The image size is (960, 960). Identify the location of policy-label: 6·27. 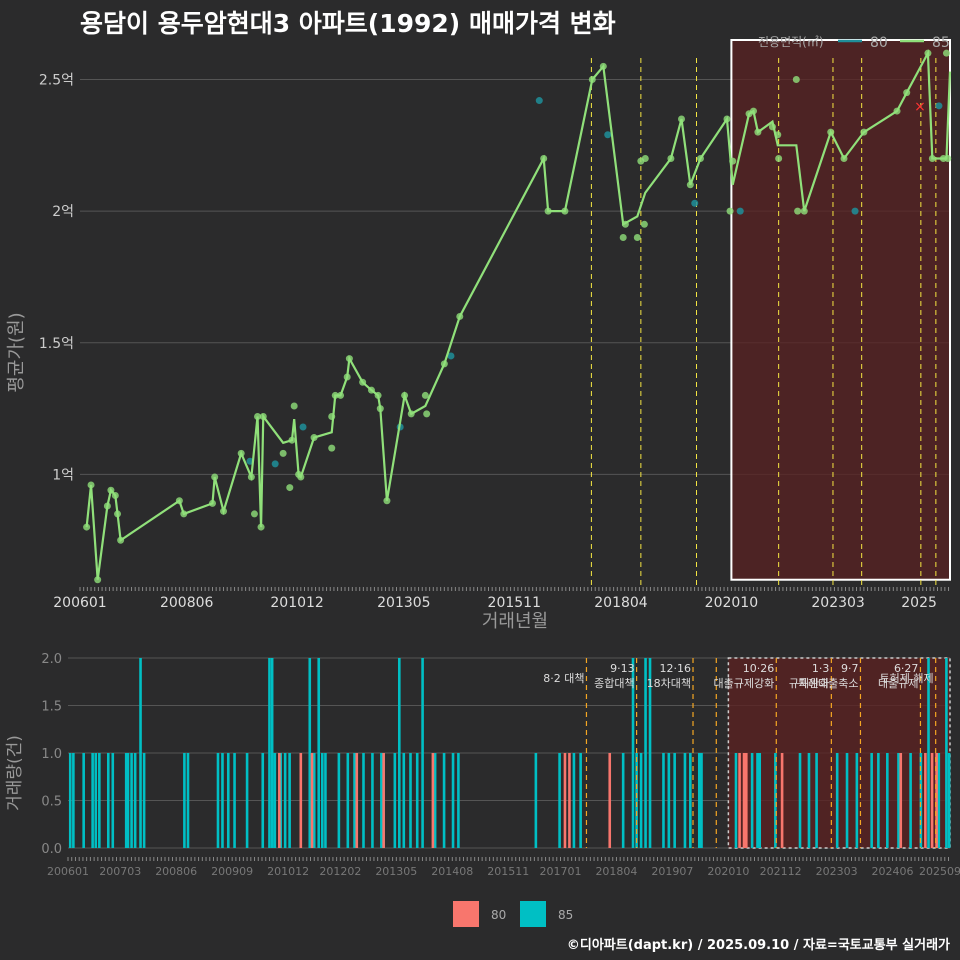
(906, 668).